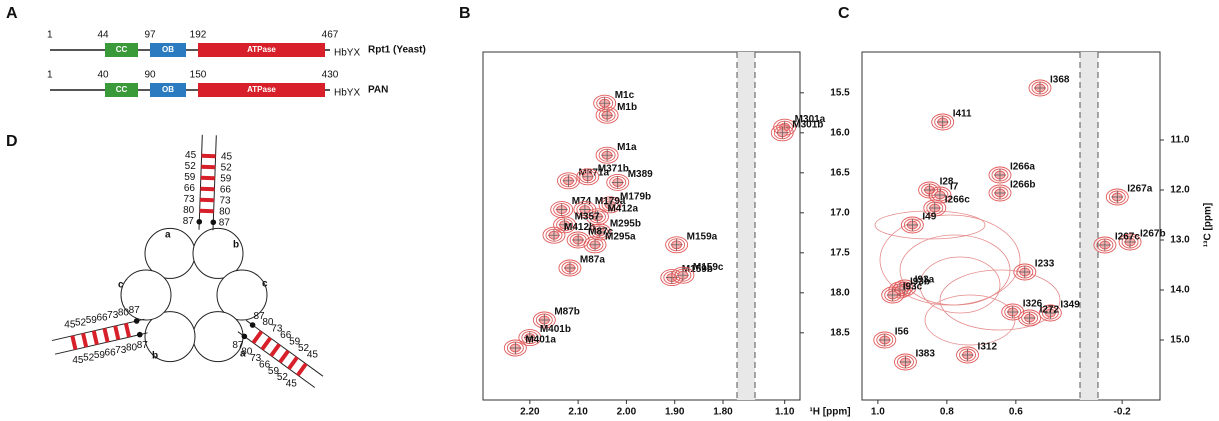 Image resolution: width=1219 pixels, height=421 pixels. Describe the element at coordinates (913, 287) in the screenshot. I see `peak-label: I93c` at that location.